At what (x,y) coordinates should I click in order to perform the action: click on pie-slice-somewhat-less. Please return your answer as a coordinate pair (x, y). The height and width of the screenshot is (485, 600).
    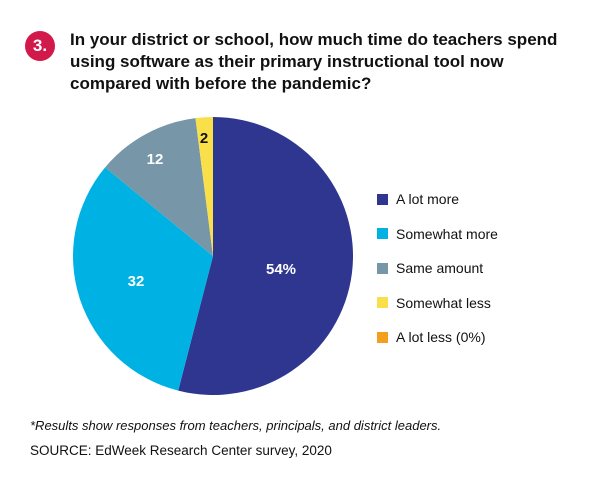
    Looking at the image, I should click on (204, 186).